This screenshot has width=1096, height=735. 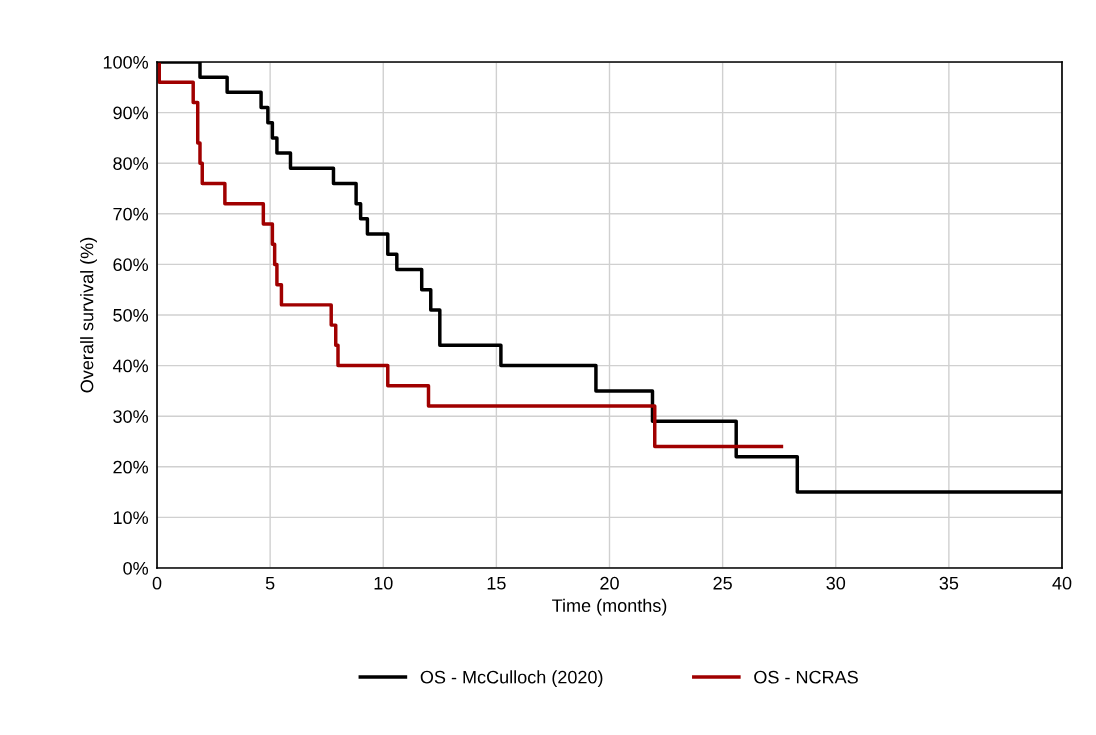 What do you see at coordinates (1062, 583) in the screenshot?
I see `x-tick-label: 40` at bounding box center [1062, 583].